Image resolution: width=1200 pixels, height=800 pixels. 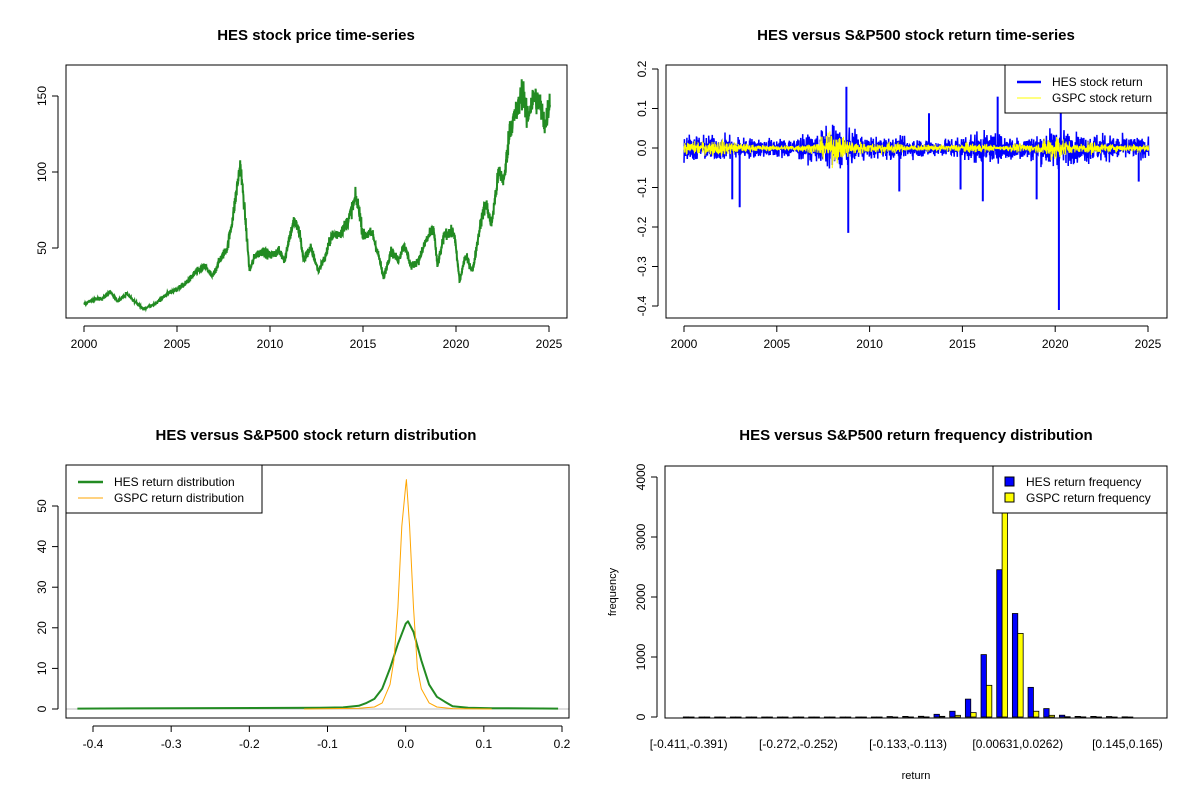 What do you see at coordinates (42, 172) in the screenshot?
I see `y-tick-label: 100` at bounding box center [42, 172].